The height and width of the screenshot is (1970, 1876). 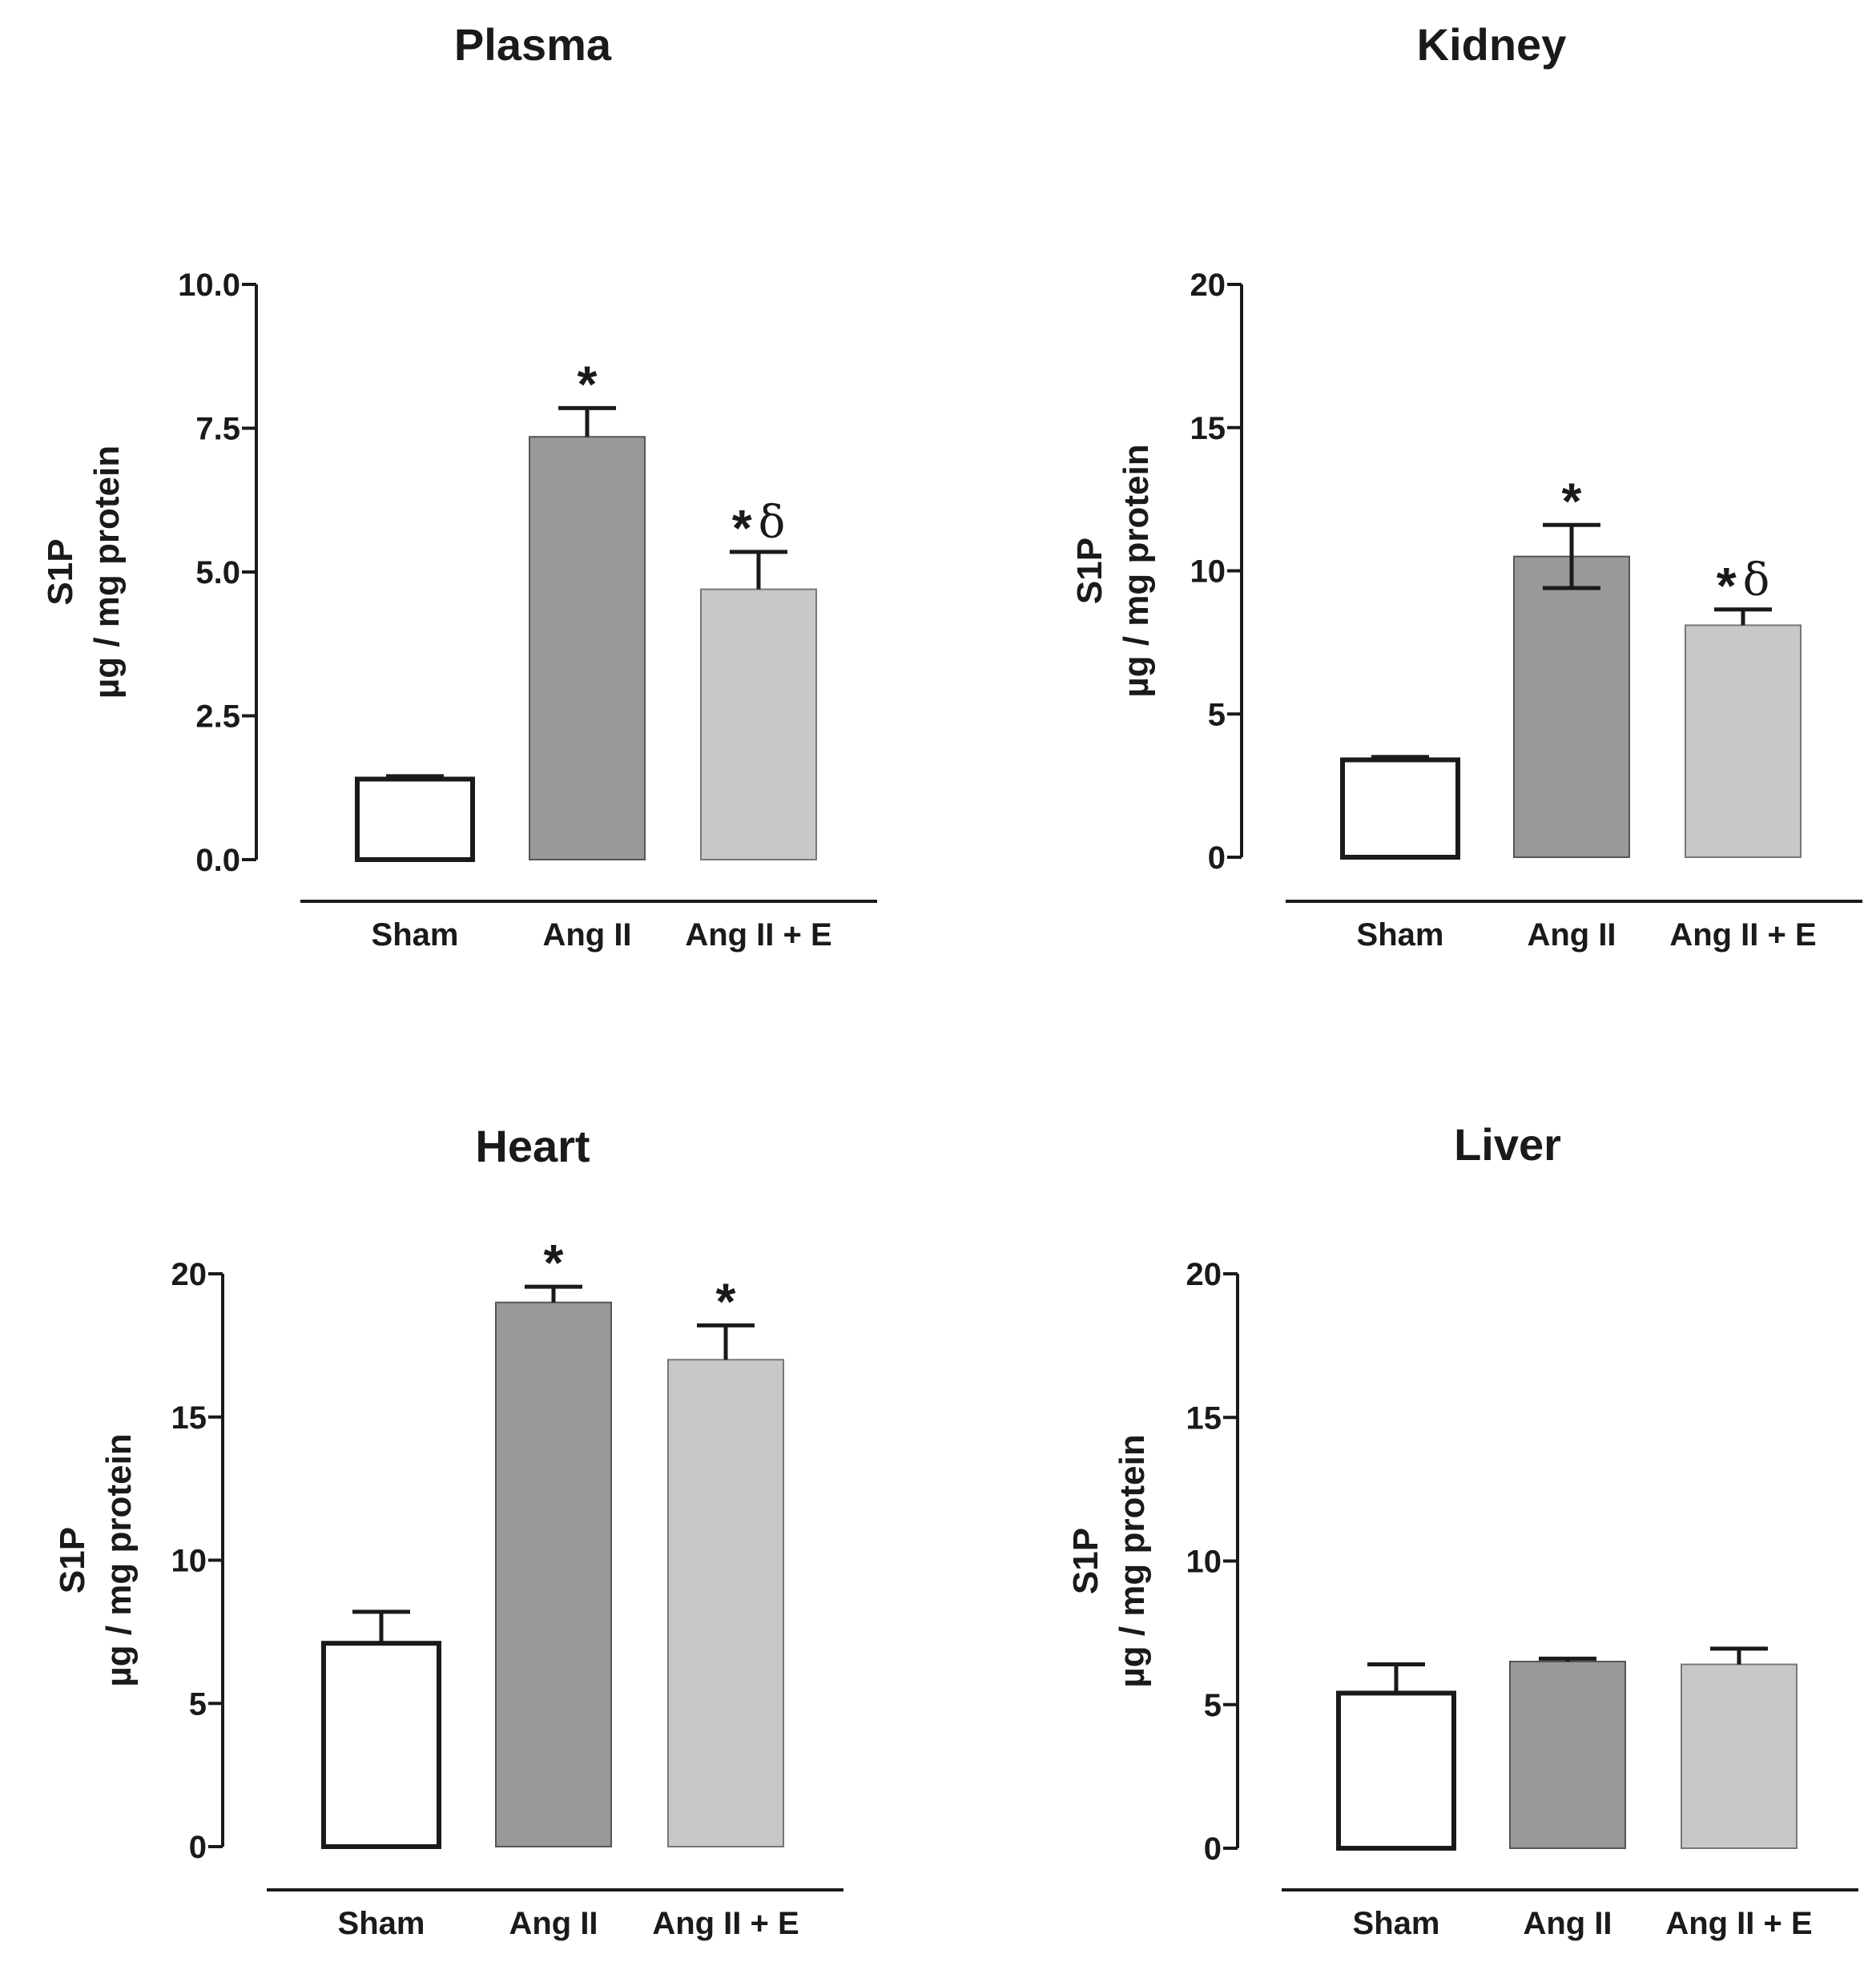 I want to click on y-tick-label: 0.0, so click(x=218, y=861).